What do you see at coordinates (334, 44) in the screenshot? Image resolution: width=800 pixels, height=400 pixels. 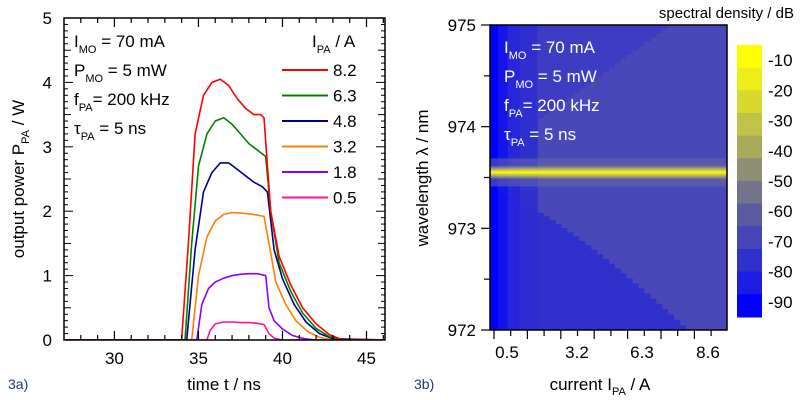 I see `legend-title: IPA / A` at bounding box center [334, 44].